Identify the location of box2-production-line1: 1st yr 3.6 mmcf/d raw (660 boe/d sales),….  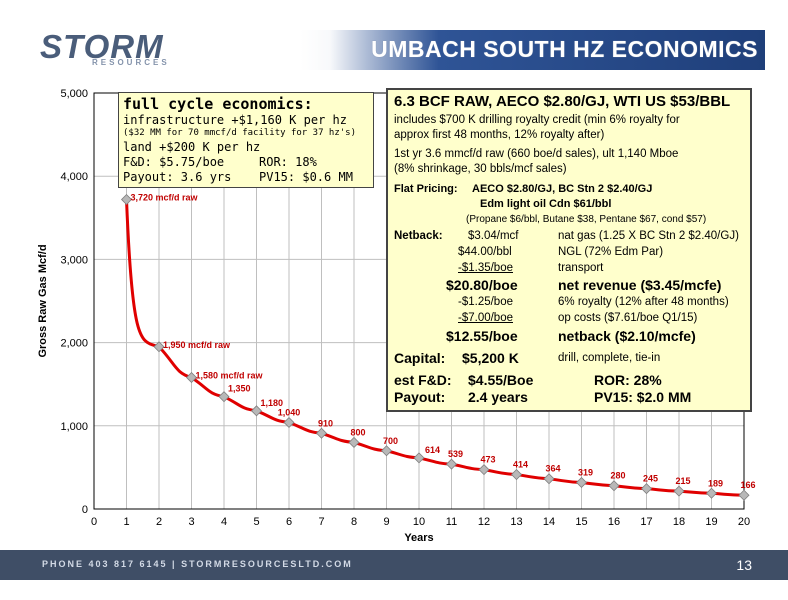
(536, 154).